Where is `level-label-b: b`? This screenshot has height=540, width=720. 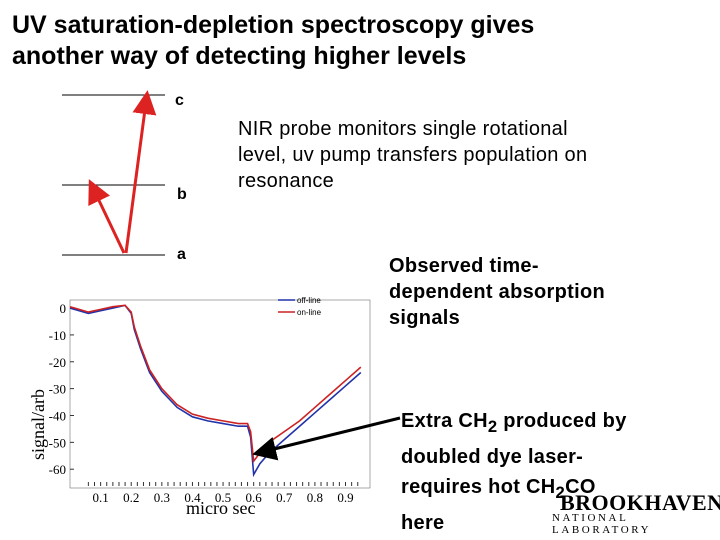
level-label-b: b is located at coordinates (182, 194).